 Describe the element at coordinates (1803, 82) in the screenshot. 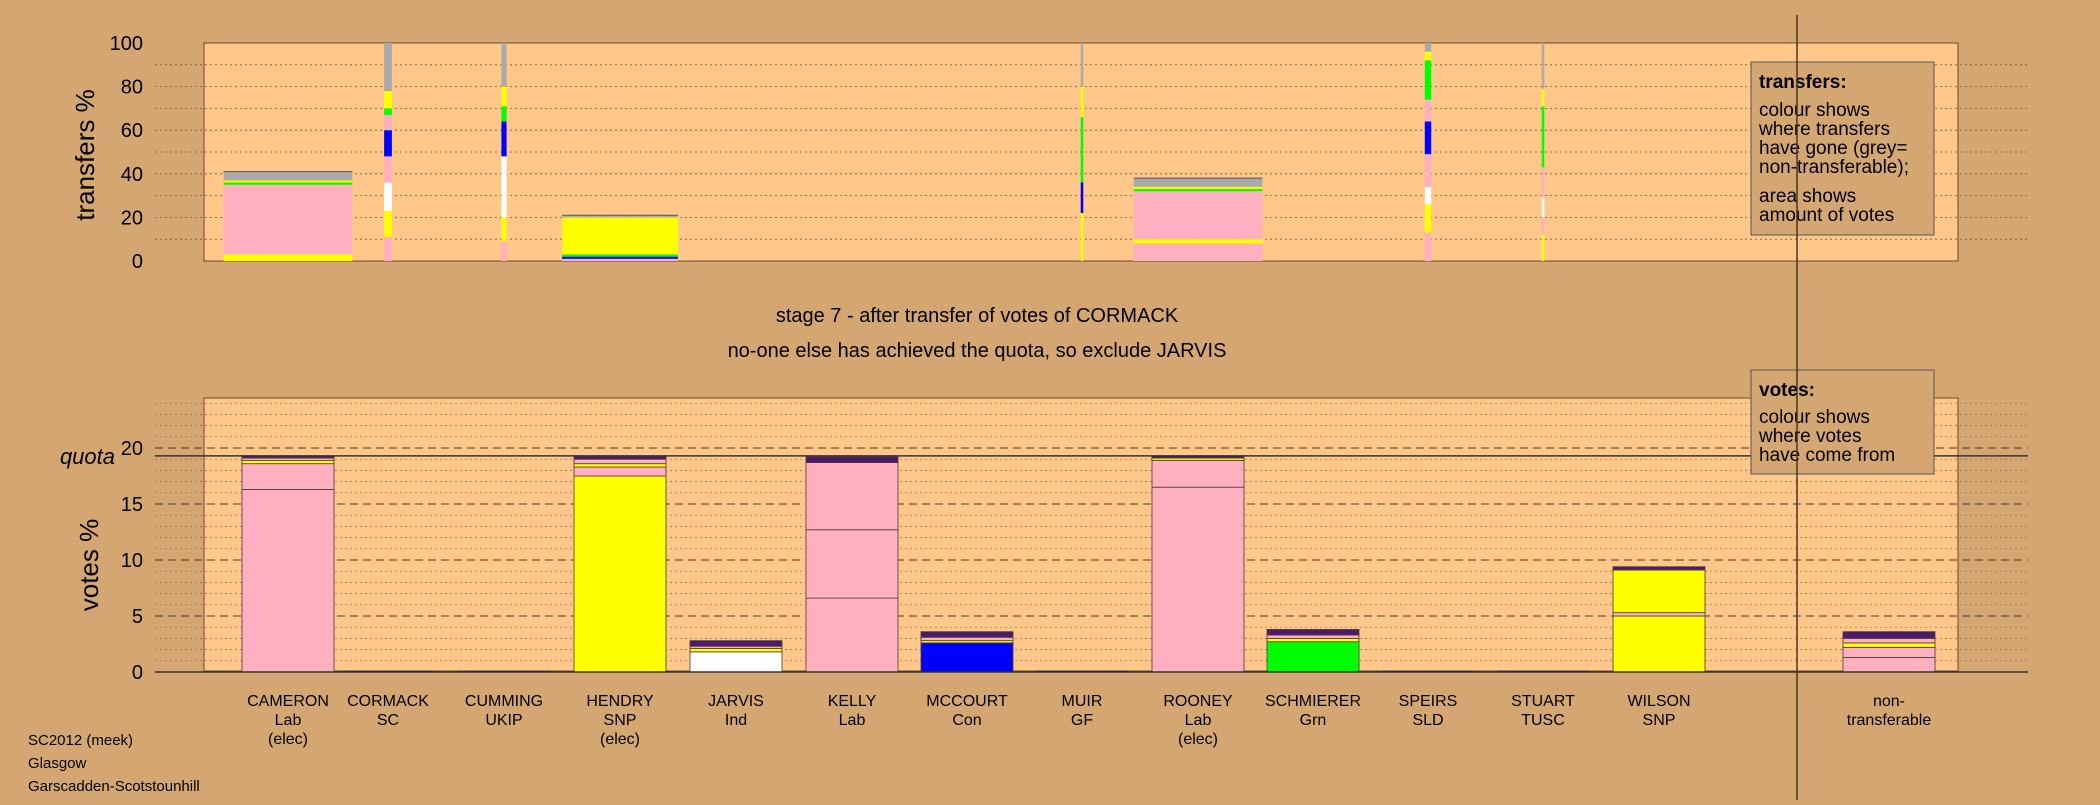

I see `legend-transfers-title: transfers:` at that location.